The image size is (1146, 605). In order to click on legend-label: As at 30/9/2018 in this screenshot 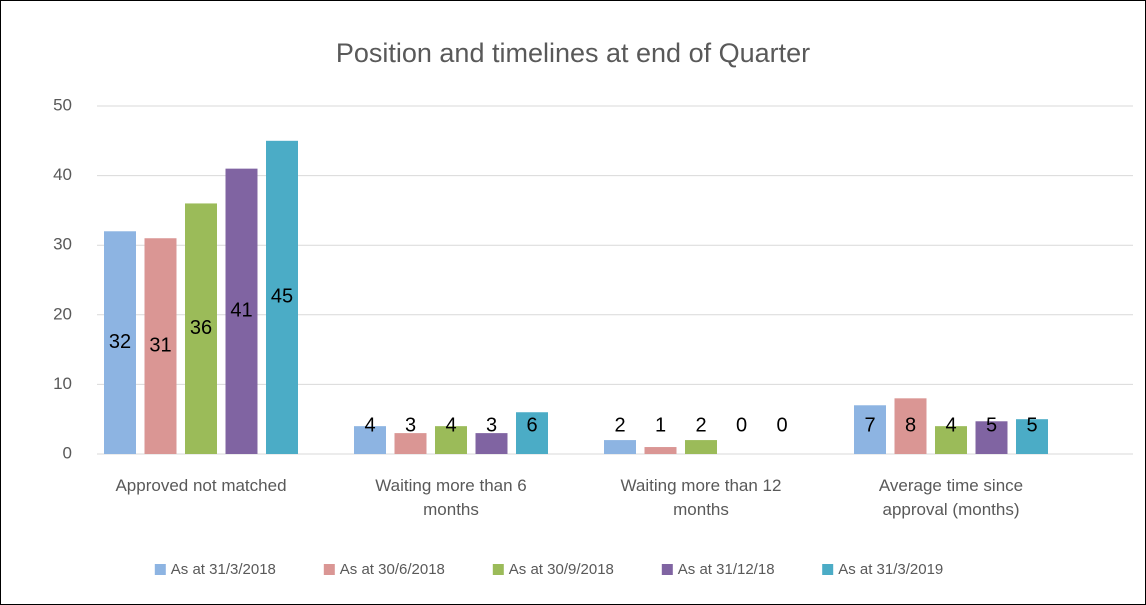, I will do `click(561, 569)`.